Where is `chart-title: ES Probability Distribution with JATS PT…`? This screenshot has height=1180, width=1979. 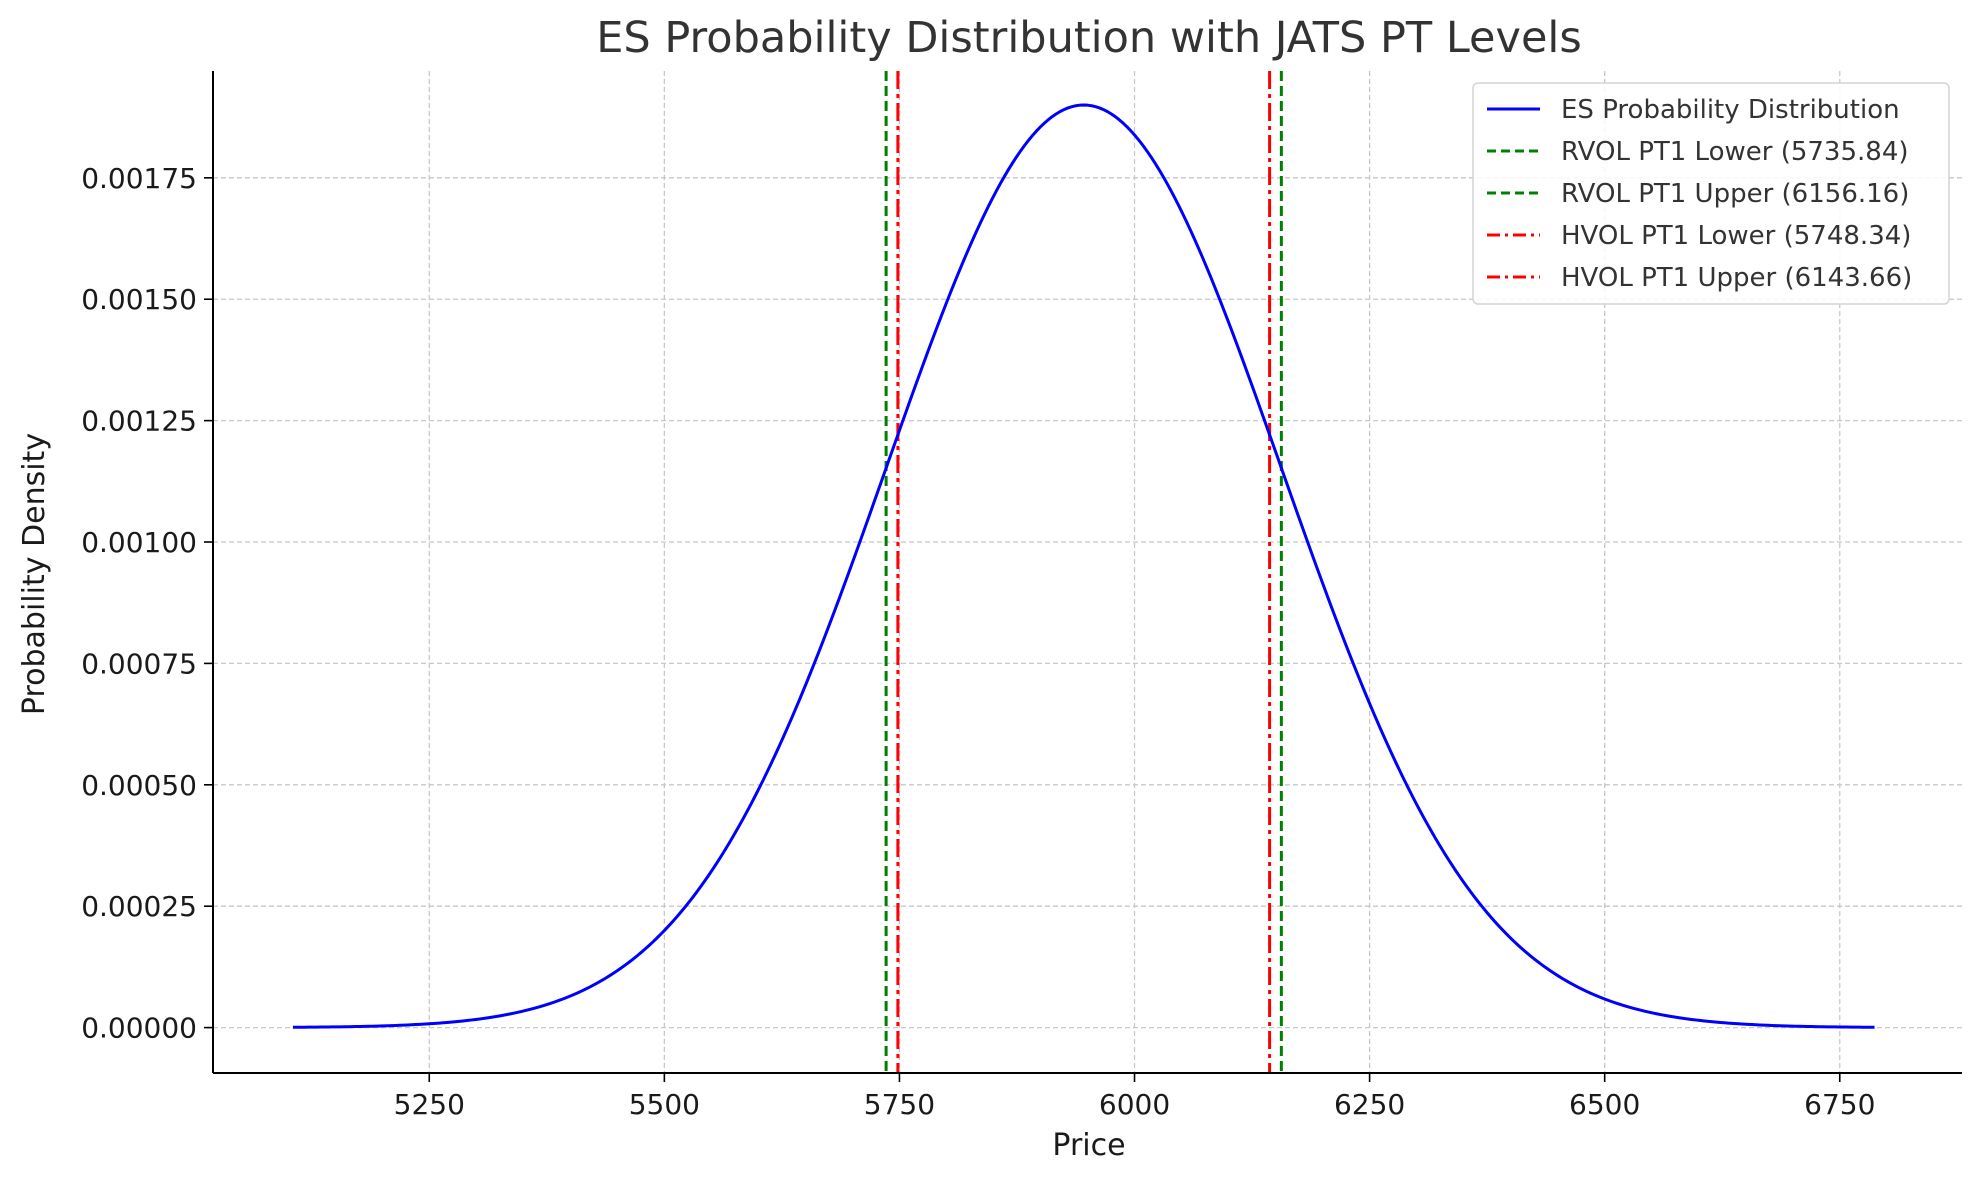 chart-title: ES Probability Distribution with JATS PT… is located at coordinates (1089, 38).